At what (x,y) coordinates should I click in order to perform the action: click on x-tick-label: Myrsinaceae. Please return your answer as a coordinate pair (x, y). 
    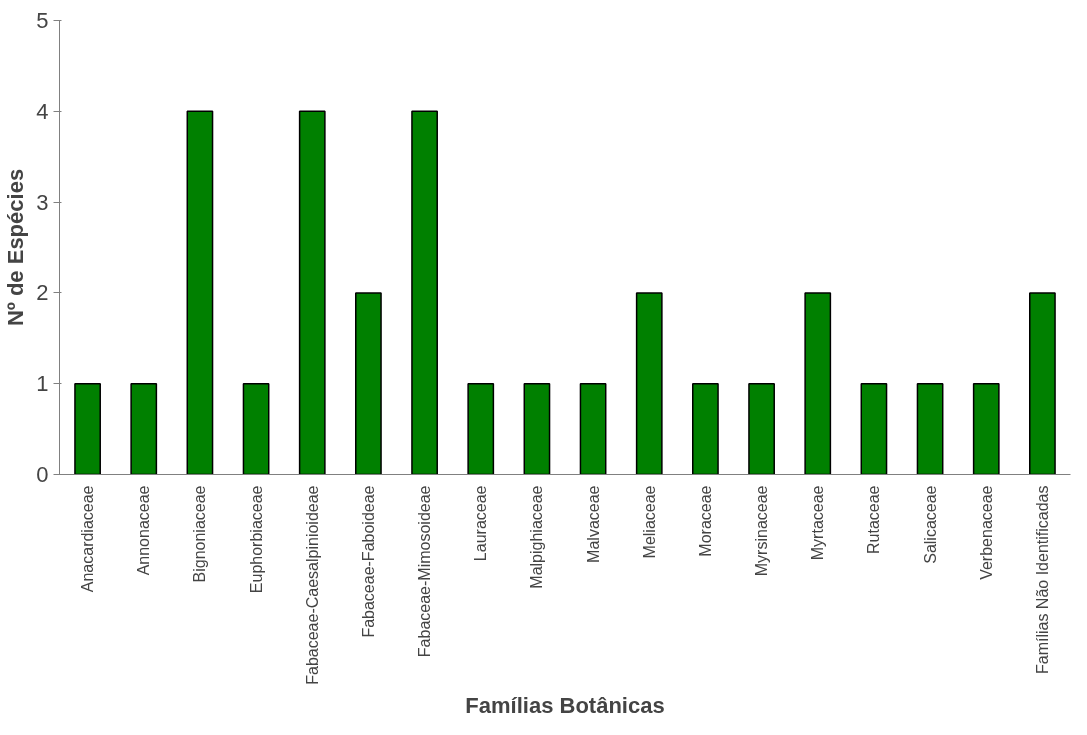
    Looking at the image, I should click on (762, 531).